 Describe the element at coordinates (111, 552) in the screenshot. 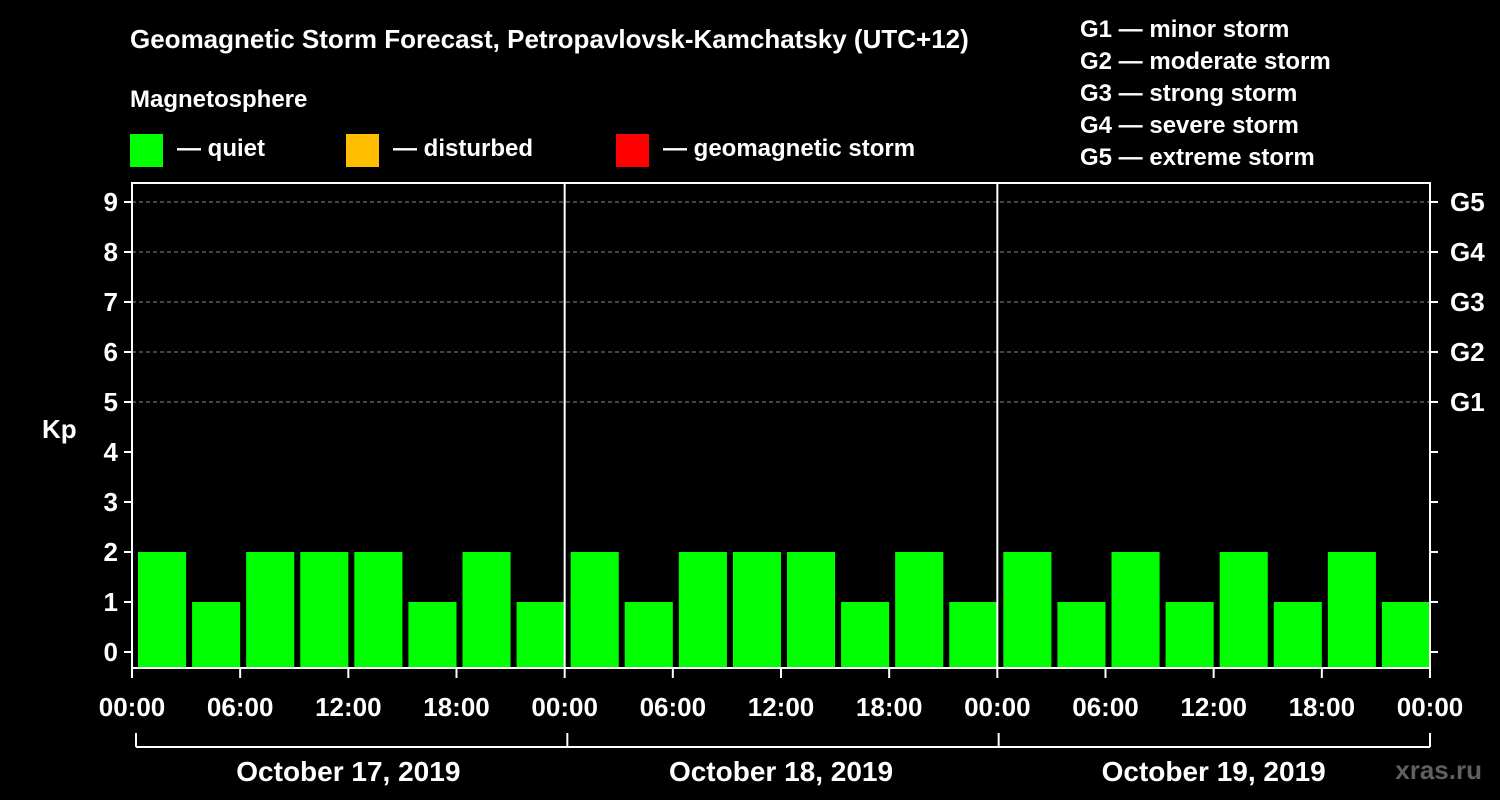

I see `ytick-label-2: 2` at that location.